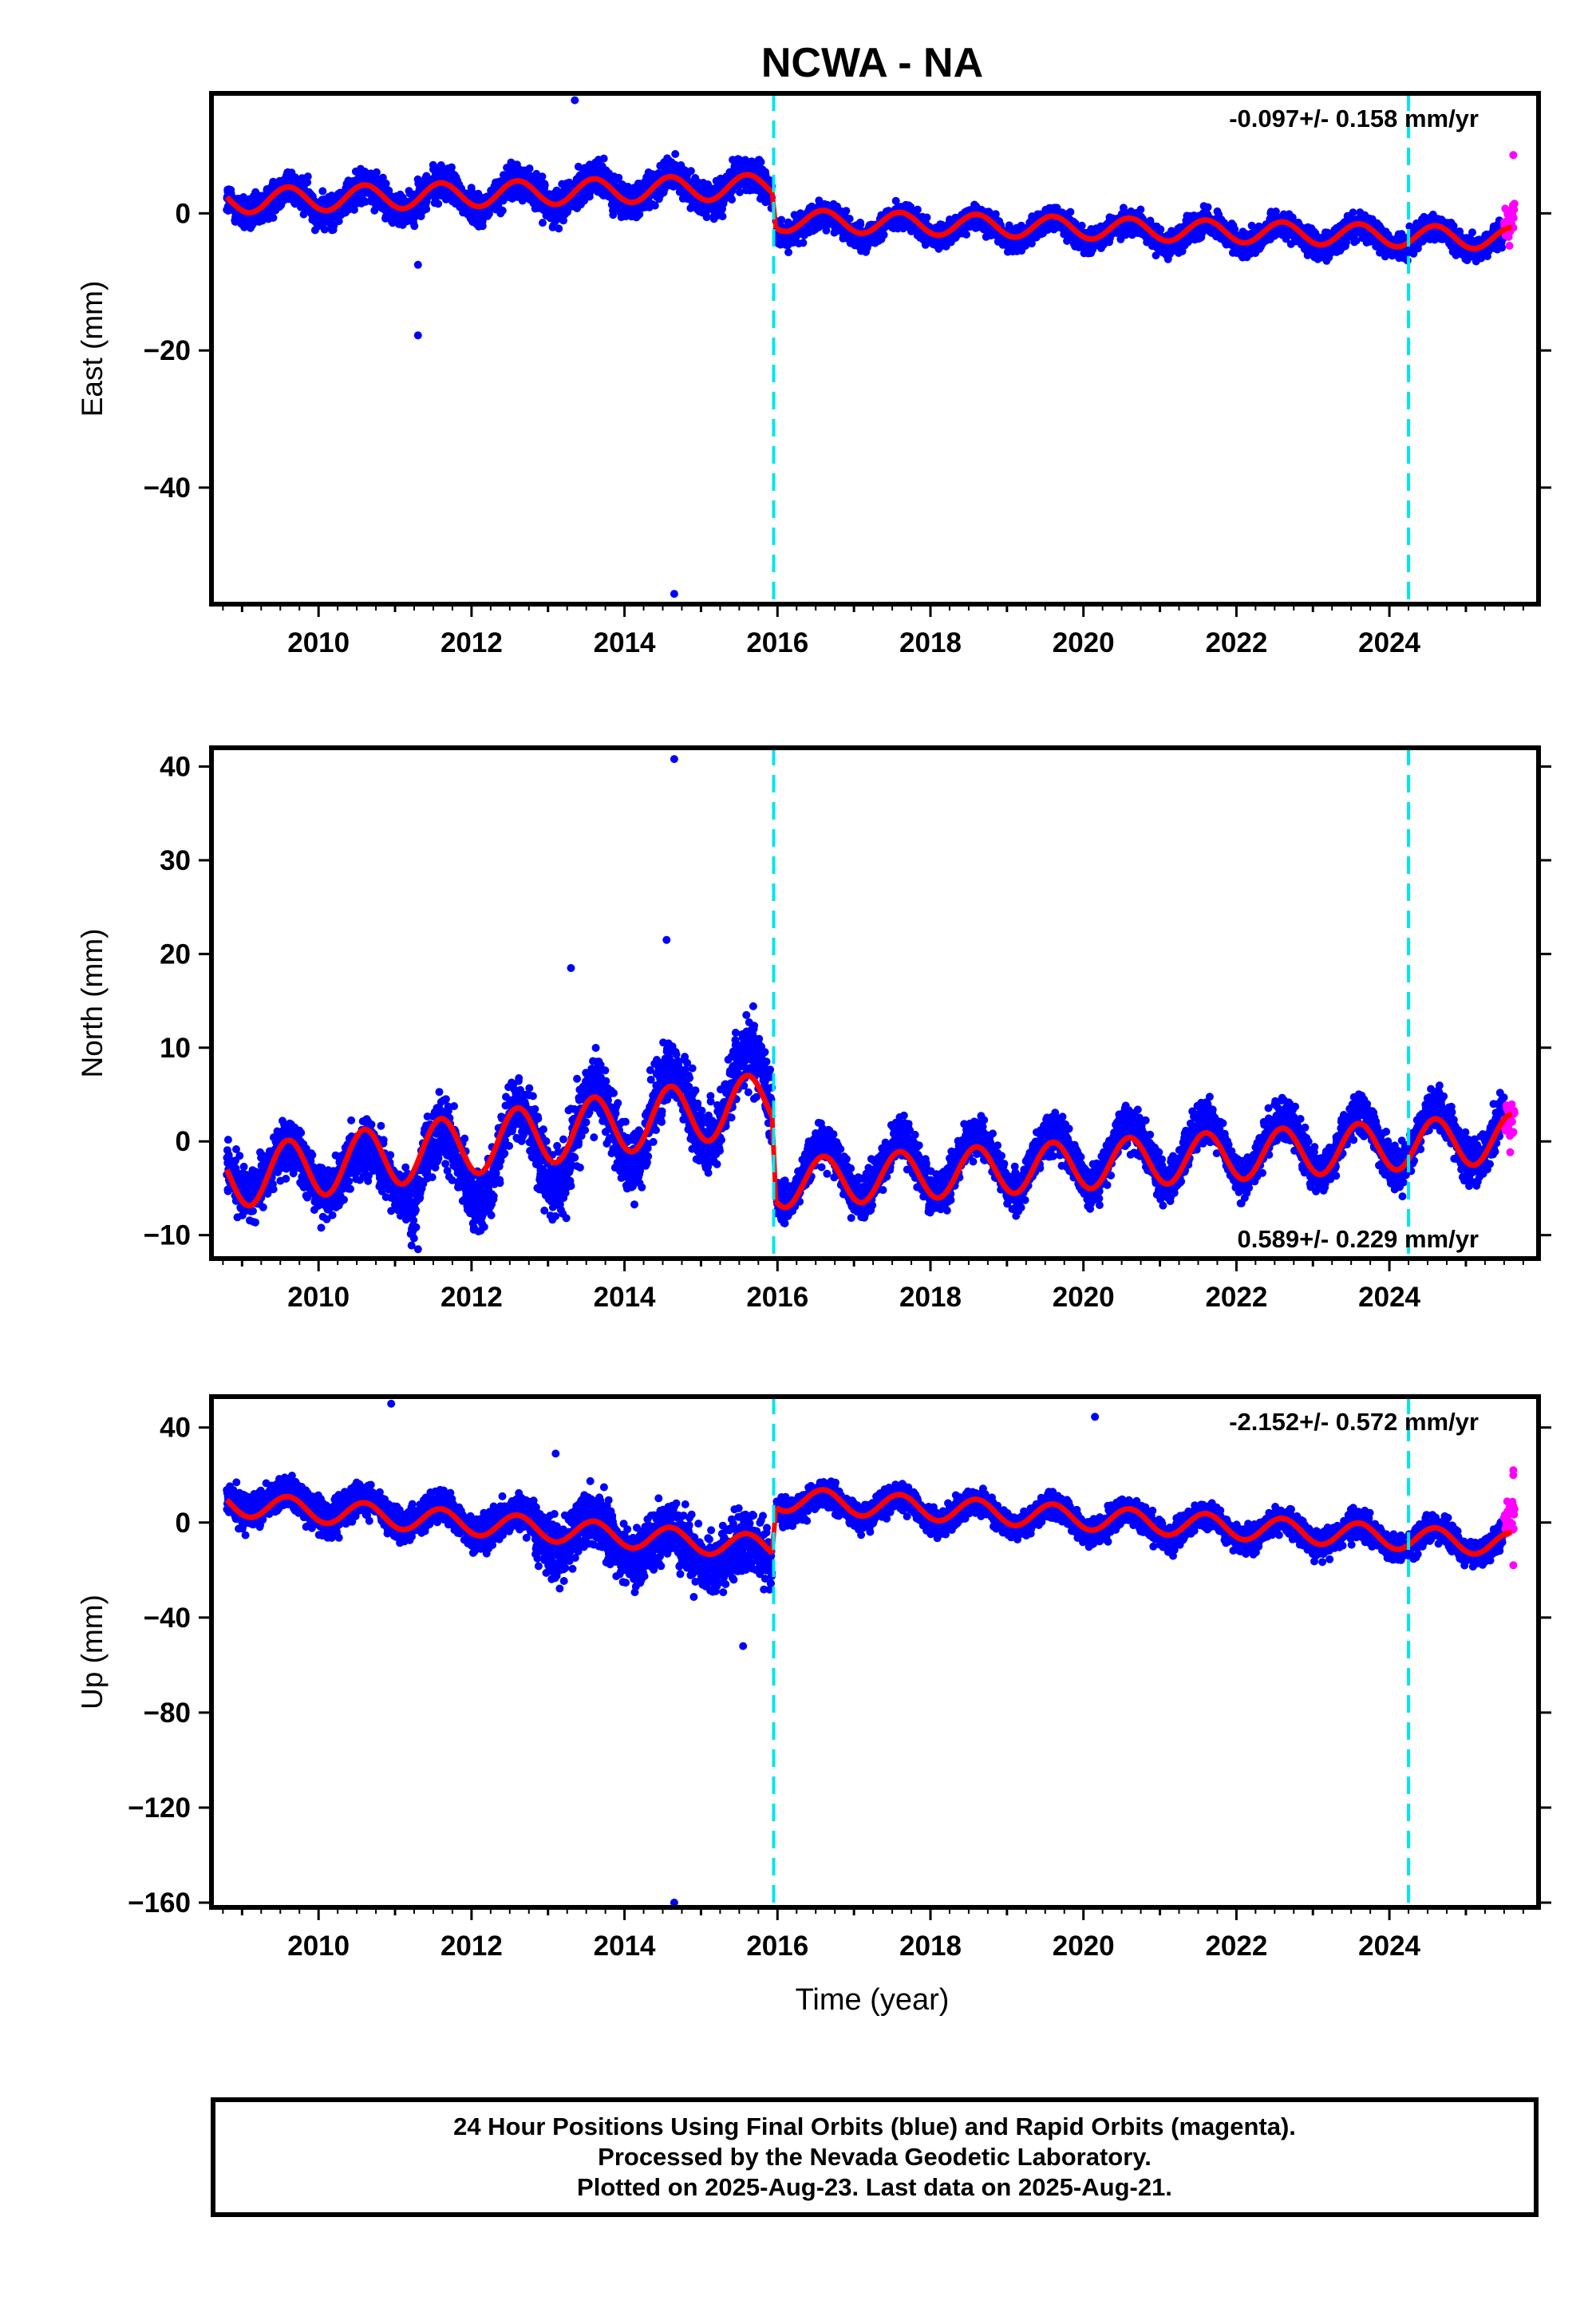 This screenshot has height=2316, width=1596. I want to click on y-tick-label: −160, so click(159, 1903).